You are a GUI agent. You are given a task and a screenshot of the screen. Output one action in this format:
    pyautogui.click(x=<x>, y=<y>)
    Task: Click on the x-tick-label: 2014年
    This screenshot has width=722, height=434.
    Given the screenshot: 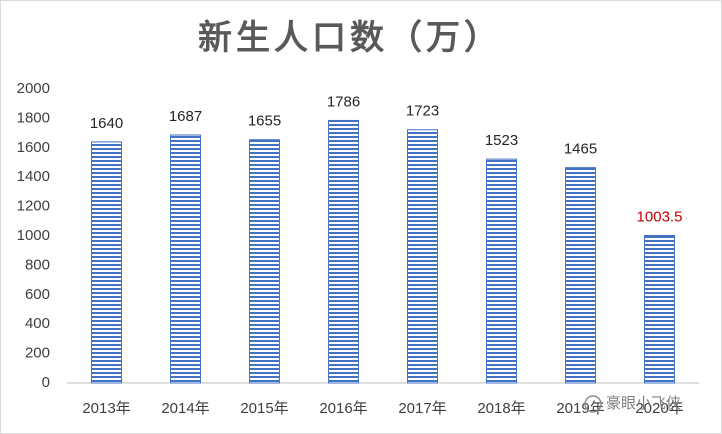 What is the action you would take?
    pyautogui.click(x=185, y=408)
    